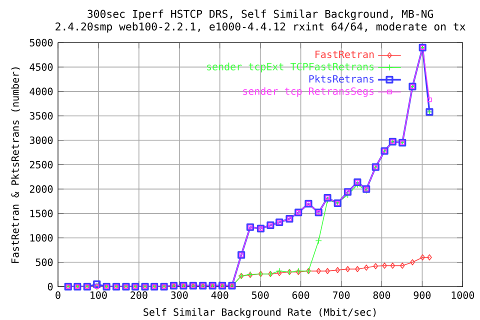  I want to click on y-tick-label: 4000, so click(41, 92).